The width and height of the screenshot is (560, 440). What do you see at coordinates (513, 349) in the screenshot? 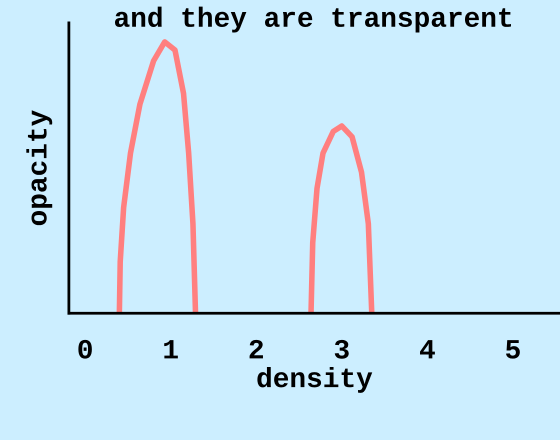
I see `x-tick-label: 5` at bounding box center [513, 349].